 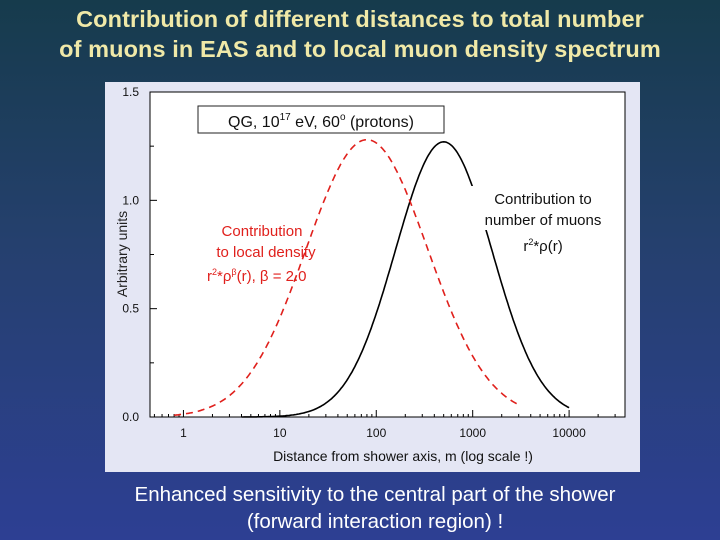 I want to click on y-tick-label: 0.5, so click(x=130, y=309).